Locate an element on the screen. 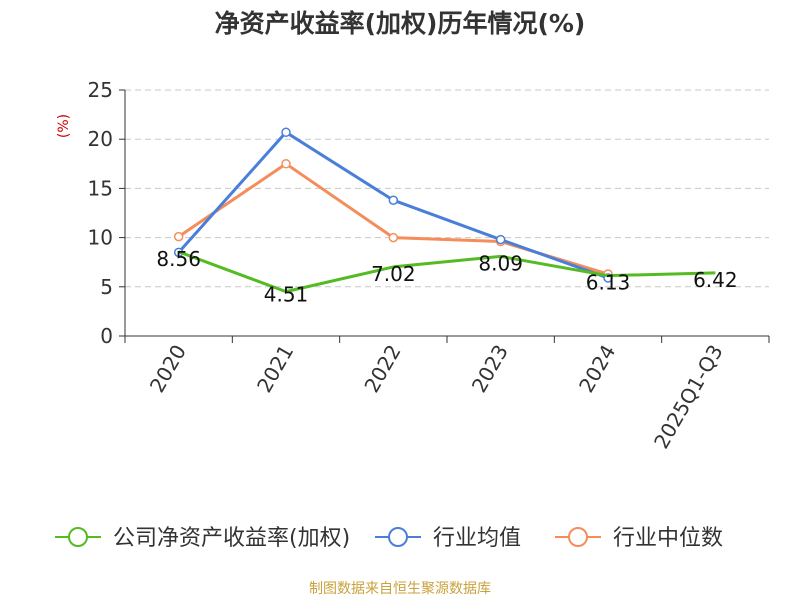 The height and width of the screenshot is (600, 800). legend-label: 行业均值 is located at coordinates (477, 538).